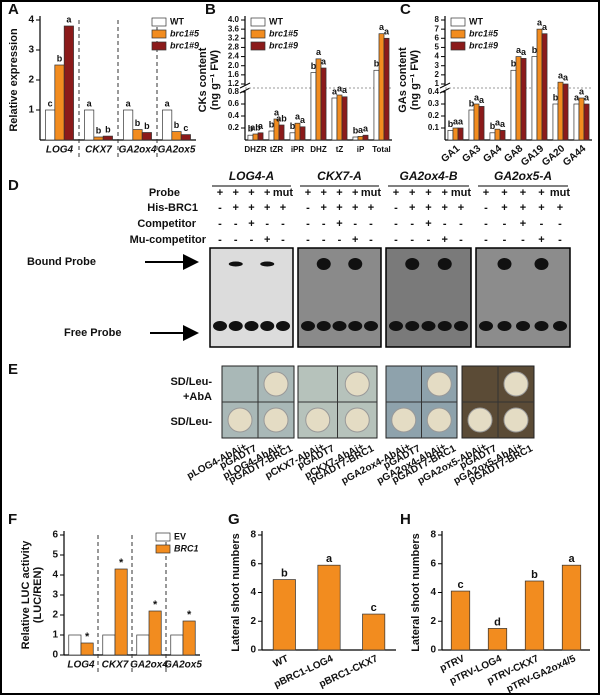 The image size is (600, 695). Describe the element at coordinates (60, 150) in the screenshot. I see `x-tick-label: LOG4` at that location.